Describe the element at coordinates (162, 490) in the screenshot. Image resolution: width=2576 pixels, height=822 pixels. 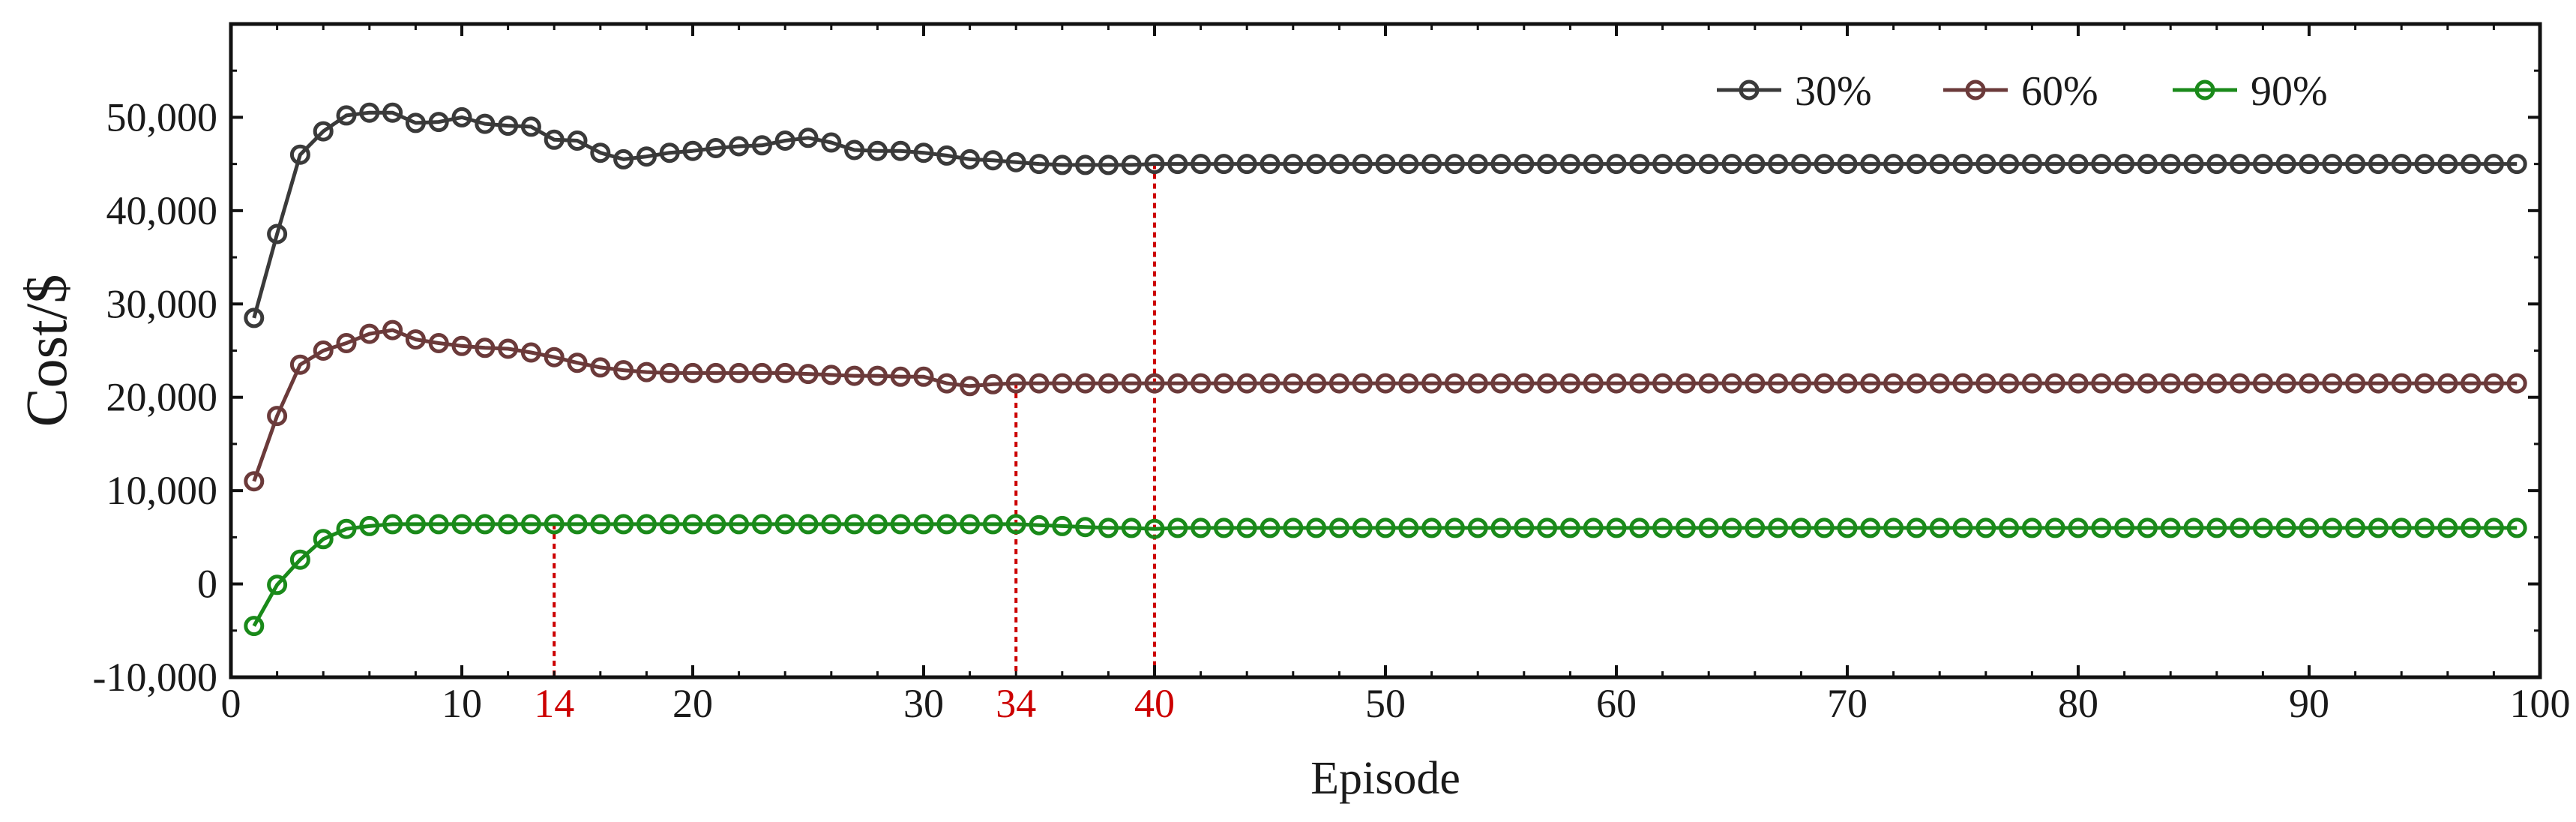
I see `y-tick-label: 10,000` at that location.